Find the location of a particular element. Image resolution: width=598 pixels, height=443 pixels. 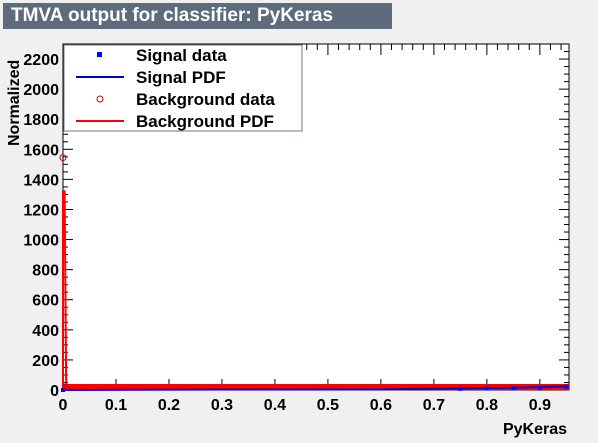

y-tick-label: 1000 is located at coordinates (41, 241).